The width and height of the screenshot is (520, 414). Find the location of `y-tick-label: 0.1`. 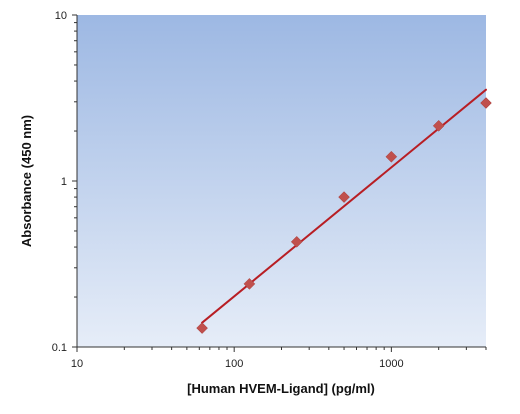

y-tick-label: 0.1 is located at coordinates (59, 348).